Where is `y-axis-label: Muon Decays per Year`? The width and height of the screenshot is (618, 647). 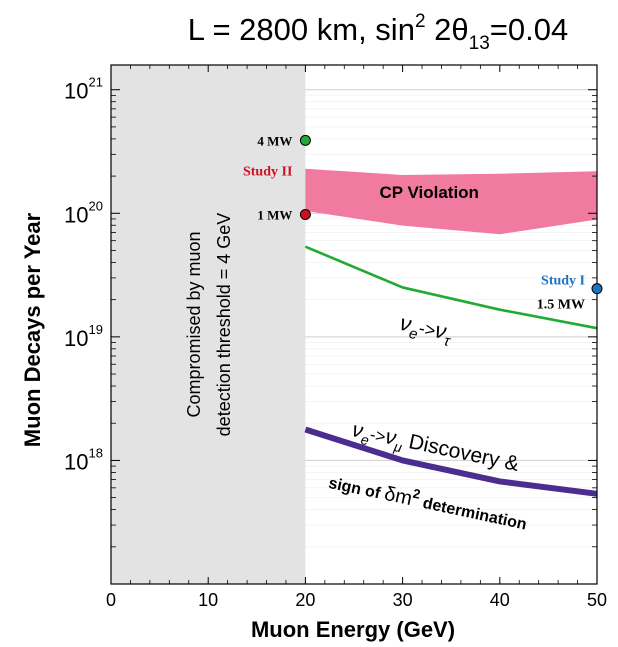
y-axis-label: Muon Decays per Year is located at coordinates (32, 329).